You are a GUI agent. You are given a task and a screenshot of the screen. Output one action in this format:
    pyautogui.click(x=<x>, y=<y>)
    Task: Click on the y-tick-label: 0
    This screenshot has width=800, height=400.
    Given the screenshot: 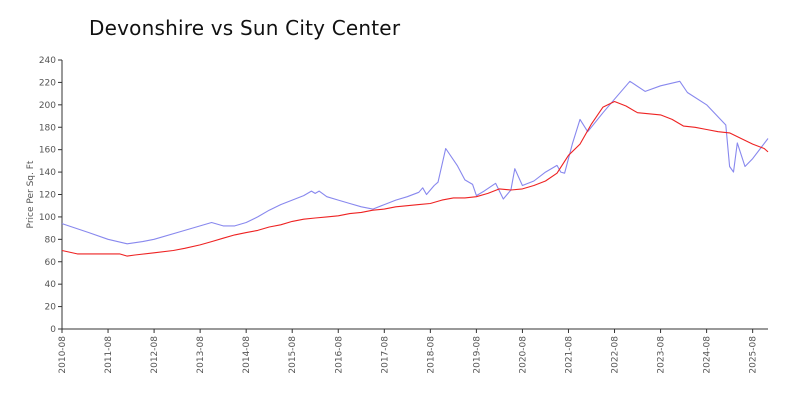 What is the action you would take?
    pyautogui.click(x=53, y=330)
    